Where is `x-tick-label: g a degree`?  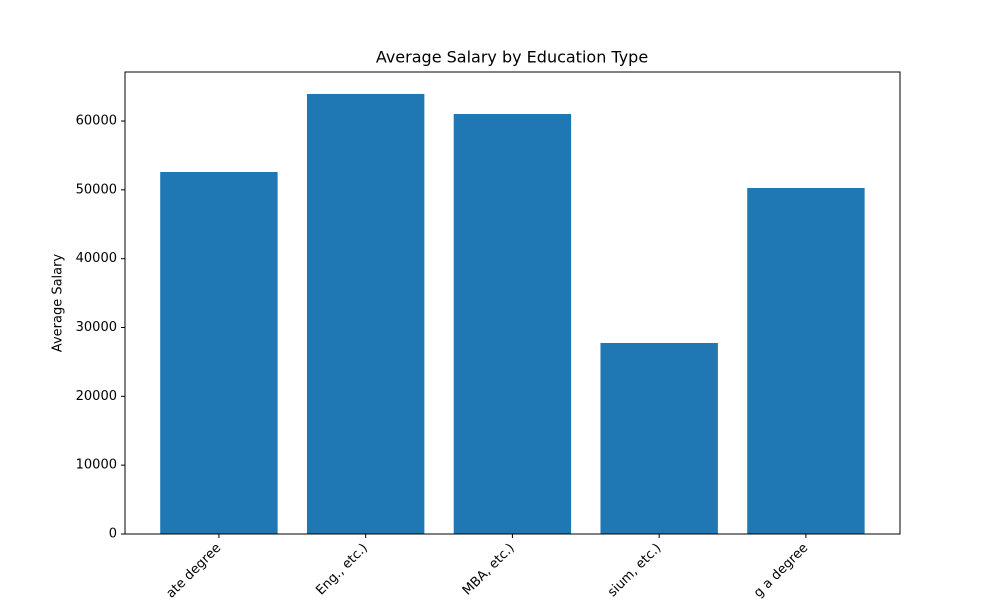
x-tick-label: g a degree is located at coordinates (781, 570).